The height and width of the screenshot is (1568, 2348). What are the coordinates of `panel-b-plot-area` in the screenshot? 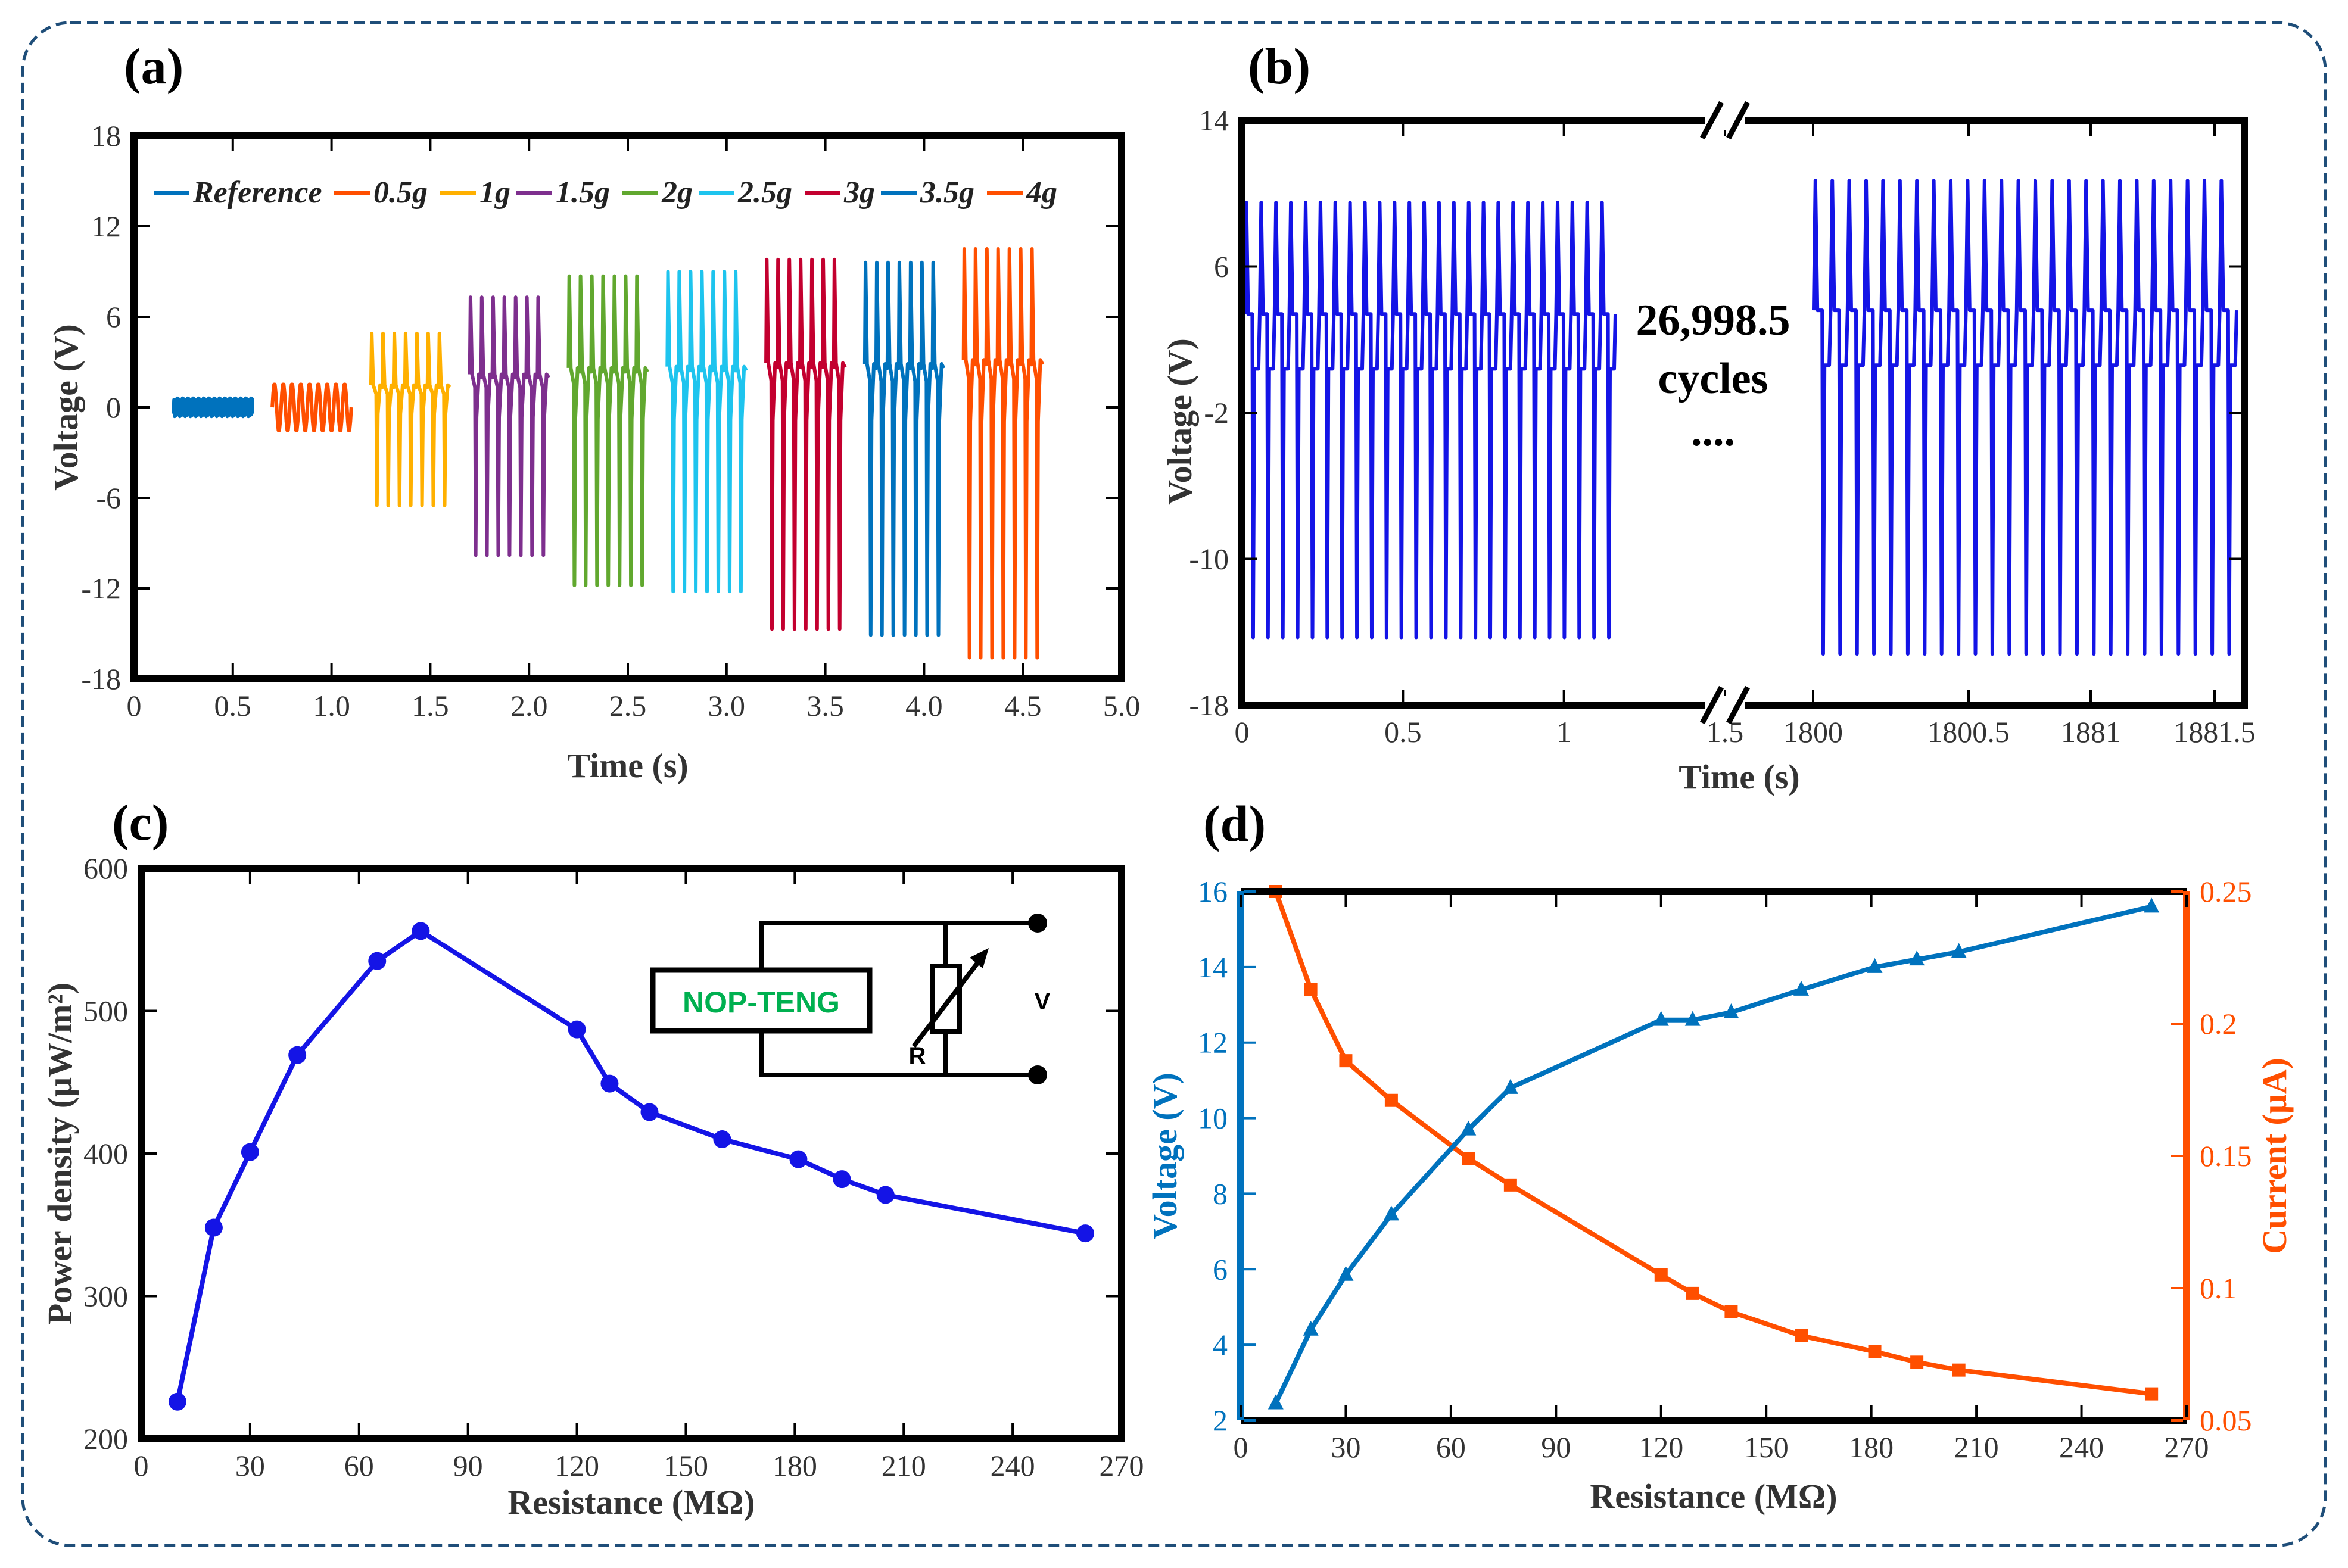 It's located at (1740, 417).